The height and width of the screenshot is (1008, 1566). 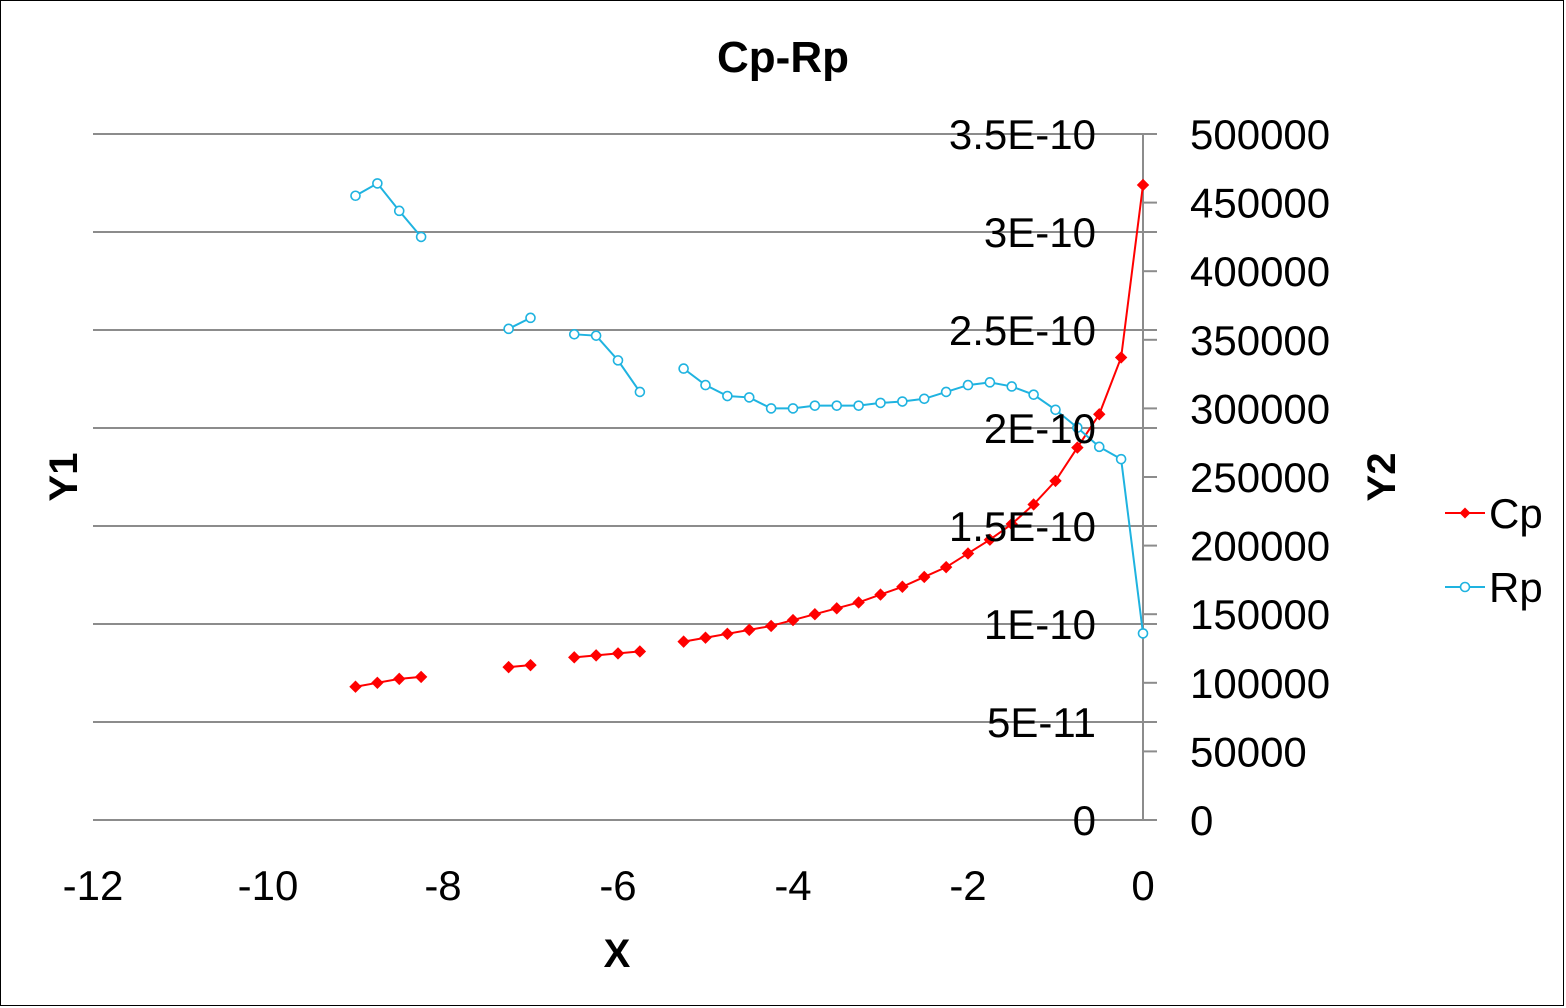 What do you see at coordinates (93, 885) in the screenshot?
I see `x-tick-label: -12` at bounding box center [93, 885].